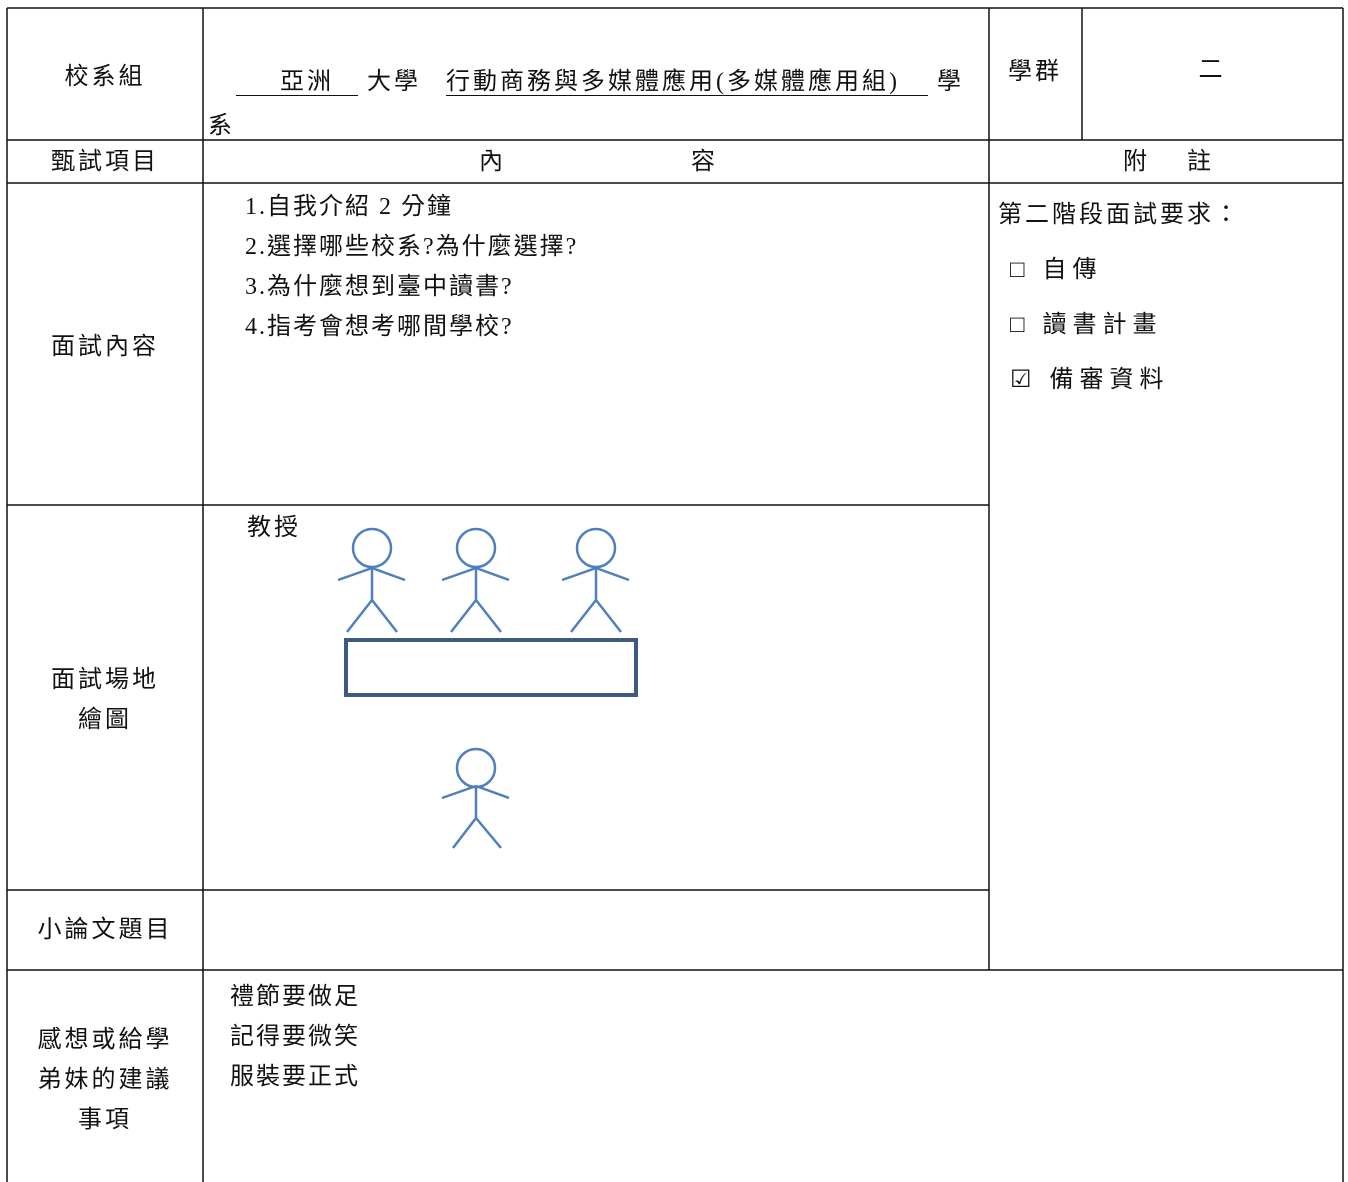  I want to click on note-item: □ 自傳, so click(1056, 270).